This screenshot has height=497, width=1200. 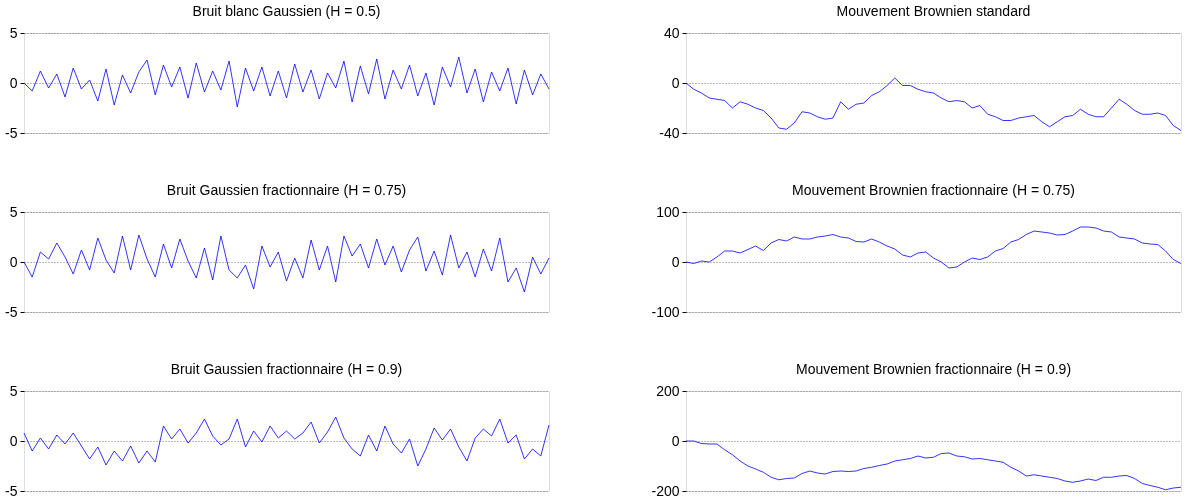 I want to click on chart-title: Bruit blanc Gaussien (H = 0.5), so click(x=286, y=11).